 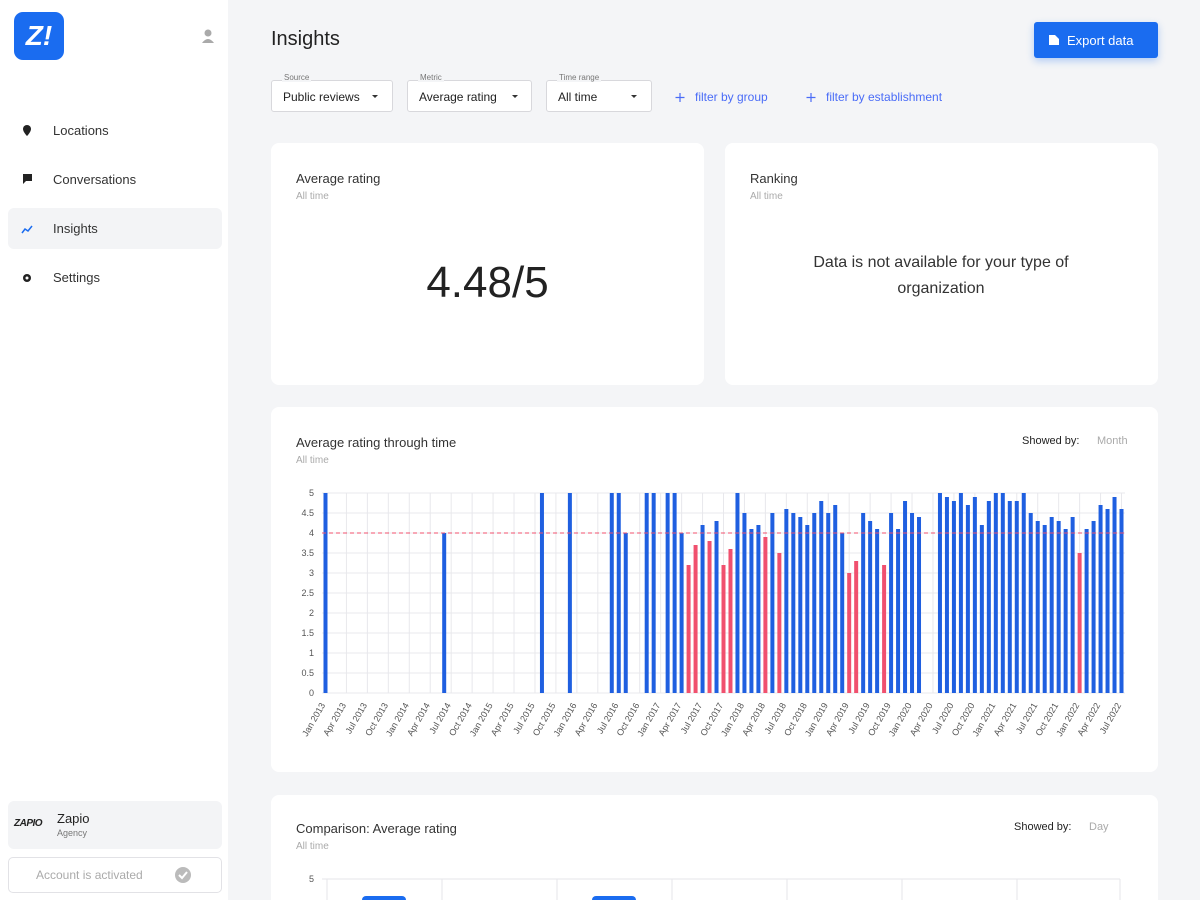 What do you see at coordinates (76, 277) in the screenshot?
I see `nav-item: Settings` at bounding box center [76, 277].